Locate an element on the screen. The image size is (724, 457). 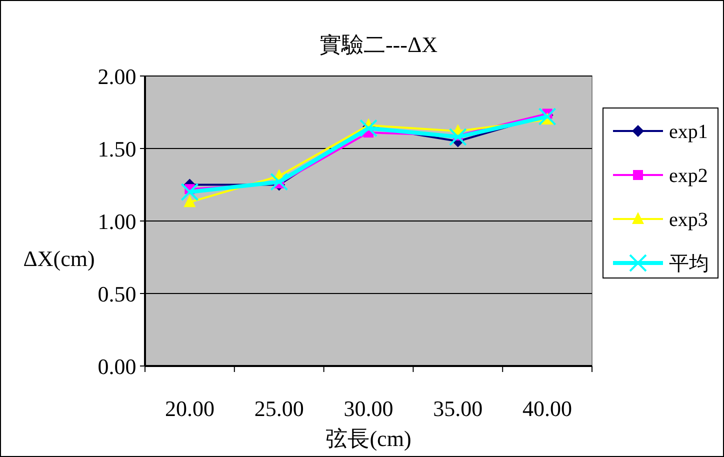
legend-label: exp3 is located at coordinates (688, 220).